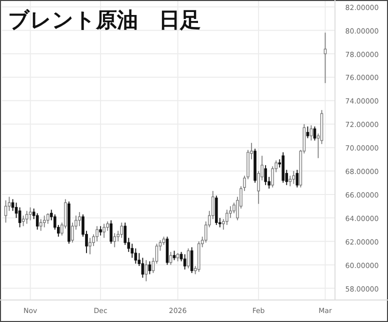 Image resolution: width=388 pixels, height=322 pixels. I want to click on chart-title: ブレント原油 日足, so click(104, 20).